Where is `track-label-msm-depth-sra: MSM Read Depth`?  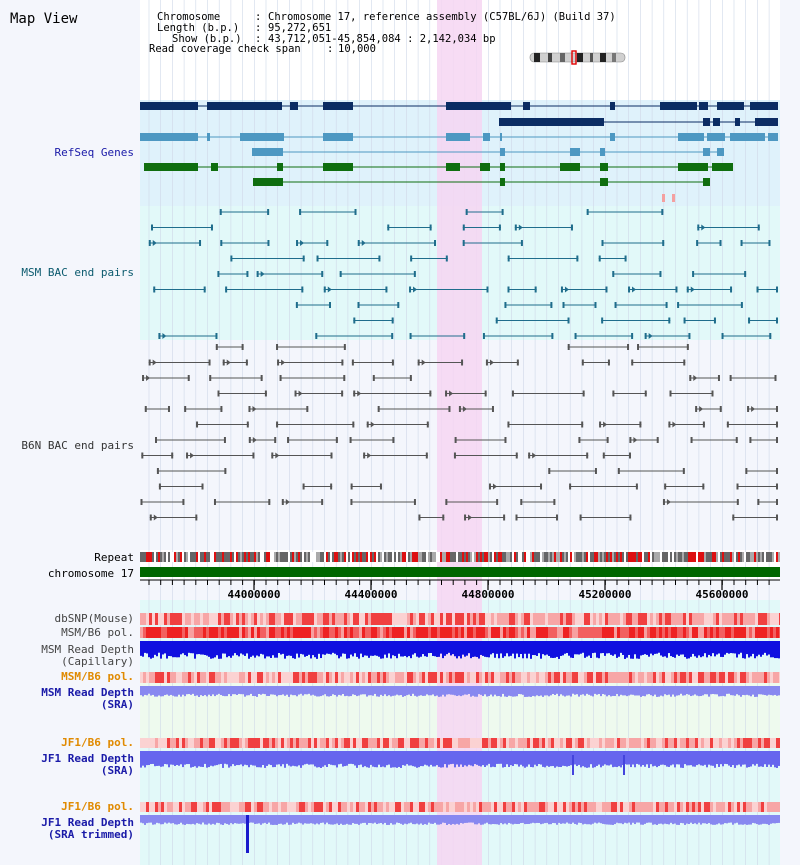
track-label-msm-depth-sra: MSM Read Depth is located at coordinates (87, 692).